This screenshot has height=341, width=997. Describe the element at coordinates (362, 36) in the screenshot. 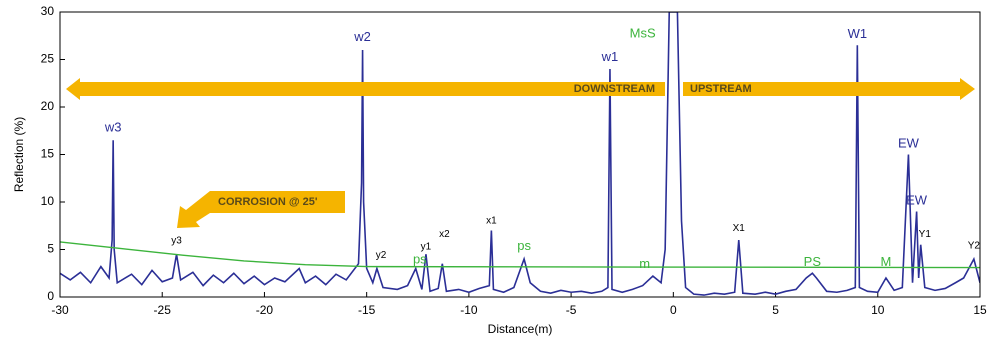

I see `annotation: w2` at that location.